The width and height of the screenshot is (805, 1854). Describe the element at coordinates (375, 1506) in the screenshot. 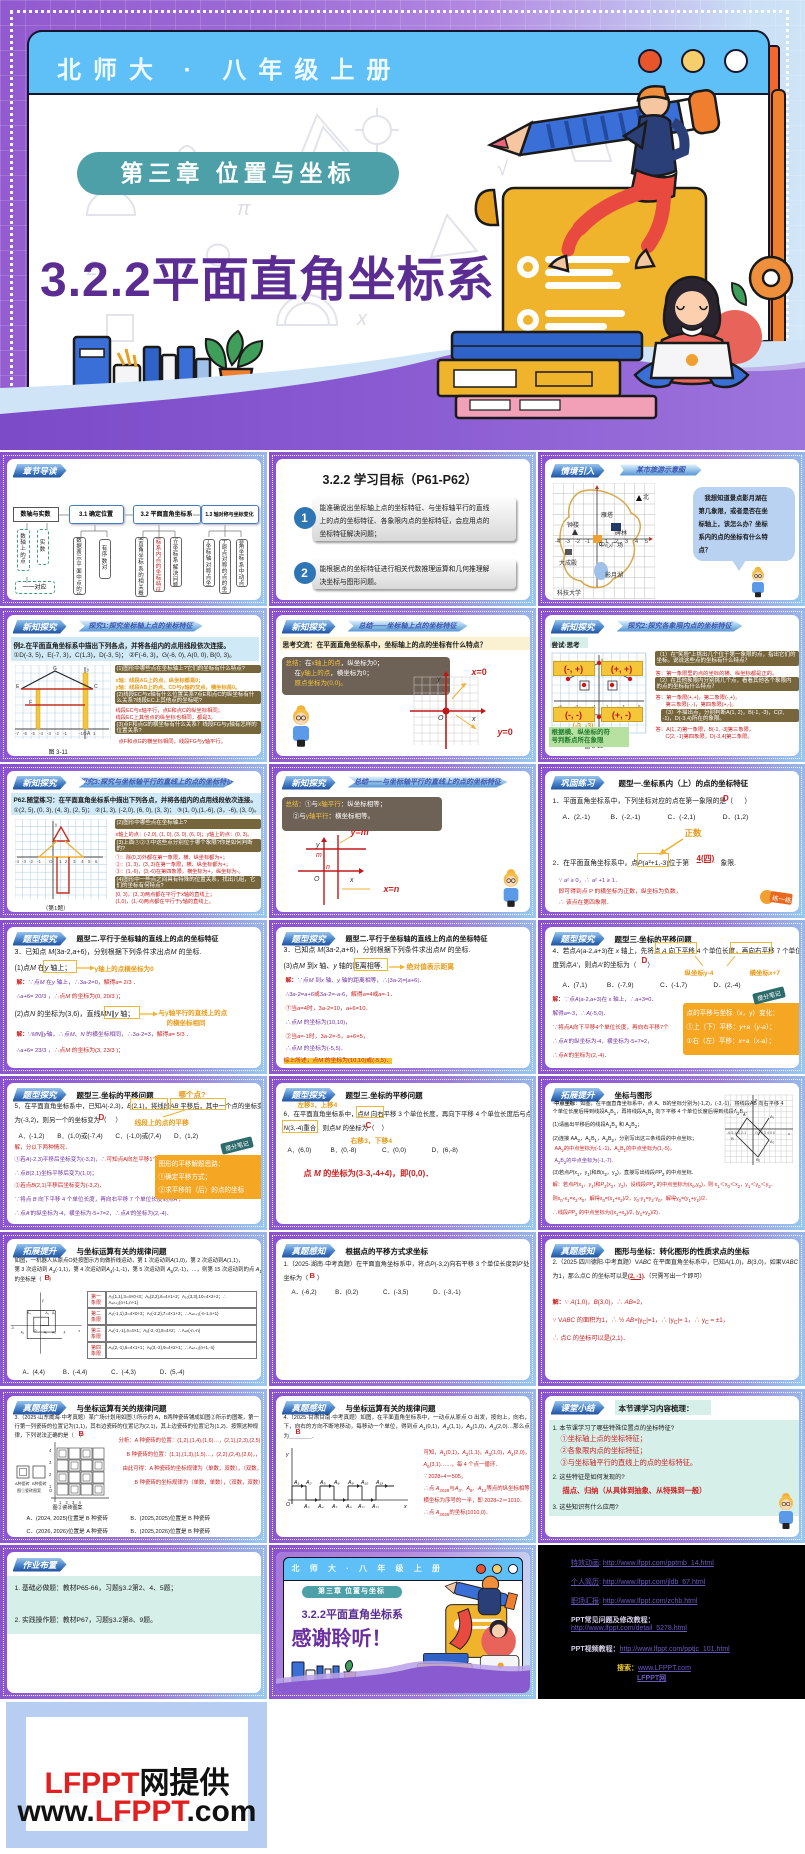

I see `svg-text: A₁₂` at that location.